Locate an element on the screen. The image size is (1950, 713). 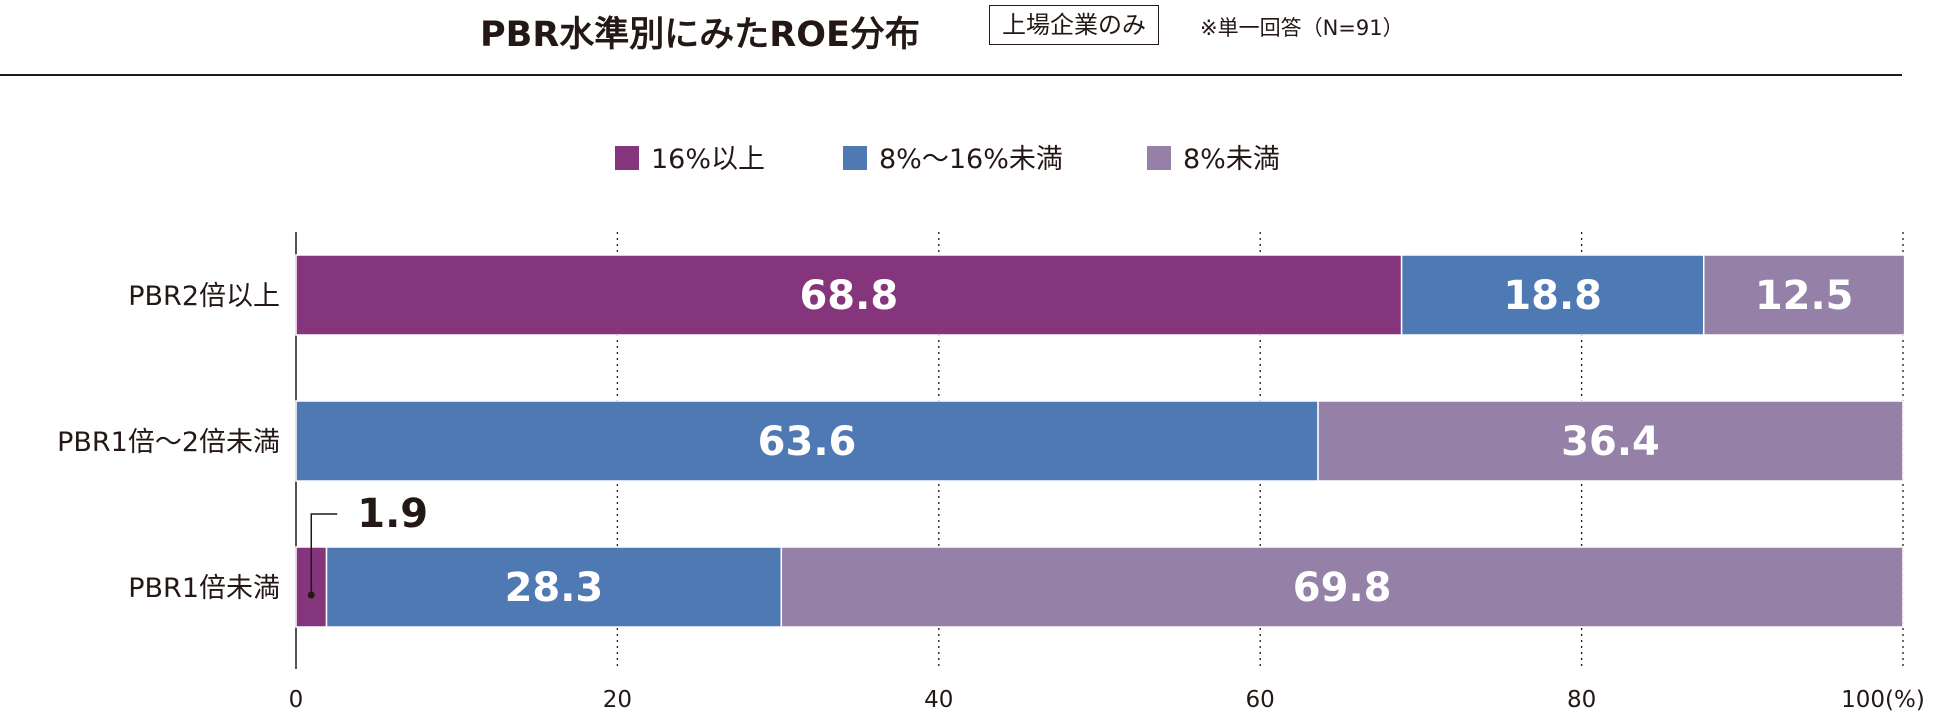
title-area: PBR水準別にみたROE分布 上場企業のみ ※単一回答（N=91） is located at coordinates (975, 39).